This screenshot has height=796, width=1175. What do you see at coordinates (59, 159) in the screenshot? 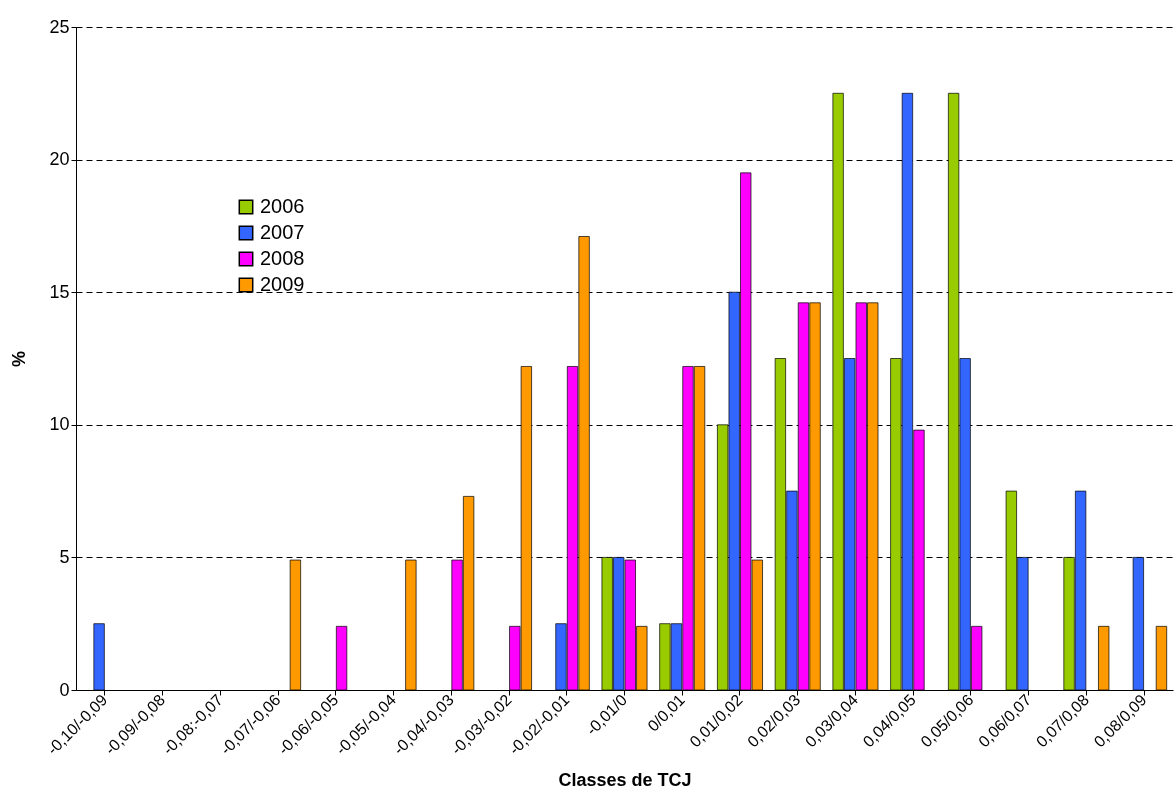
I see `y-tick-label: 20` at bounding box center [59, 159].